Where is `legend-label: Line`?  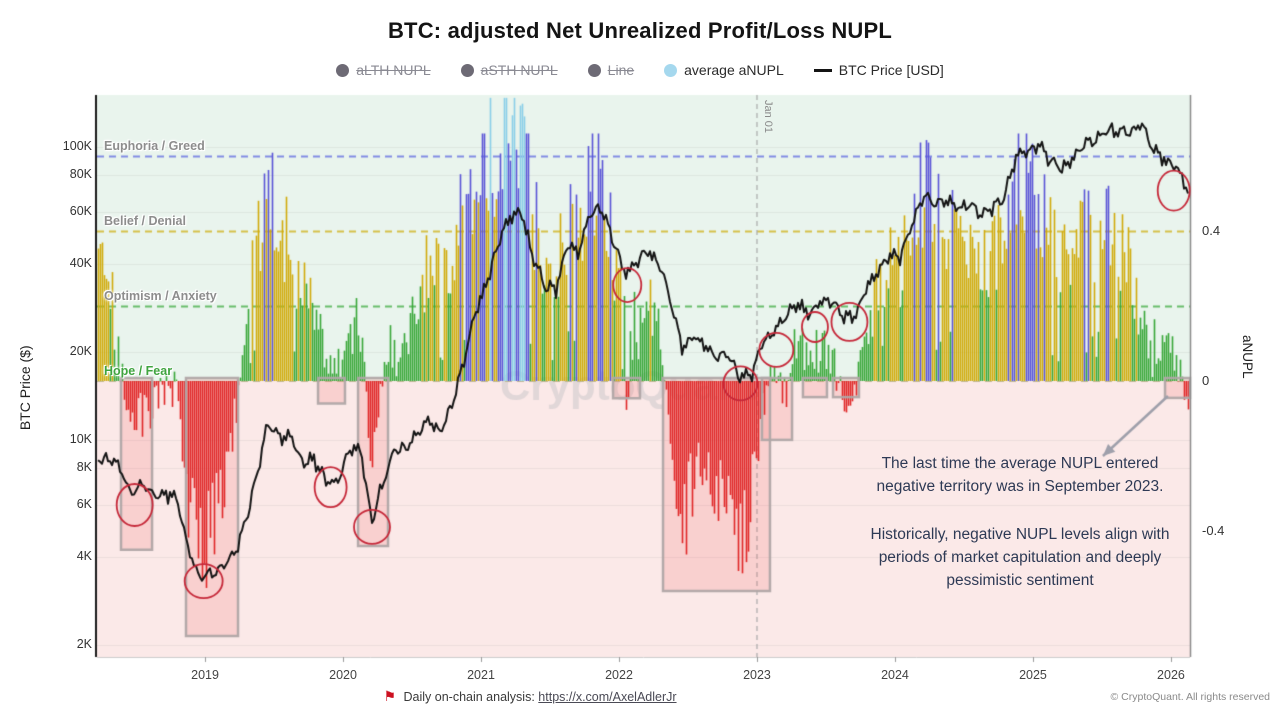
legend-label: Line is located at coordinates (621, 70).